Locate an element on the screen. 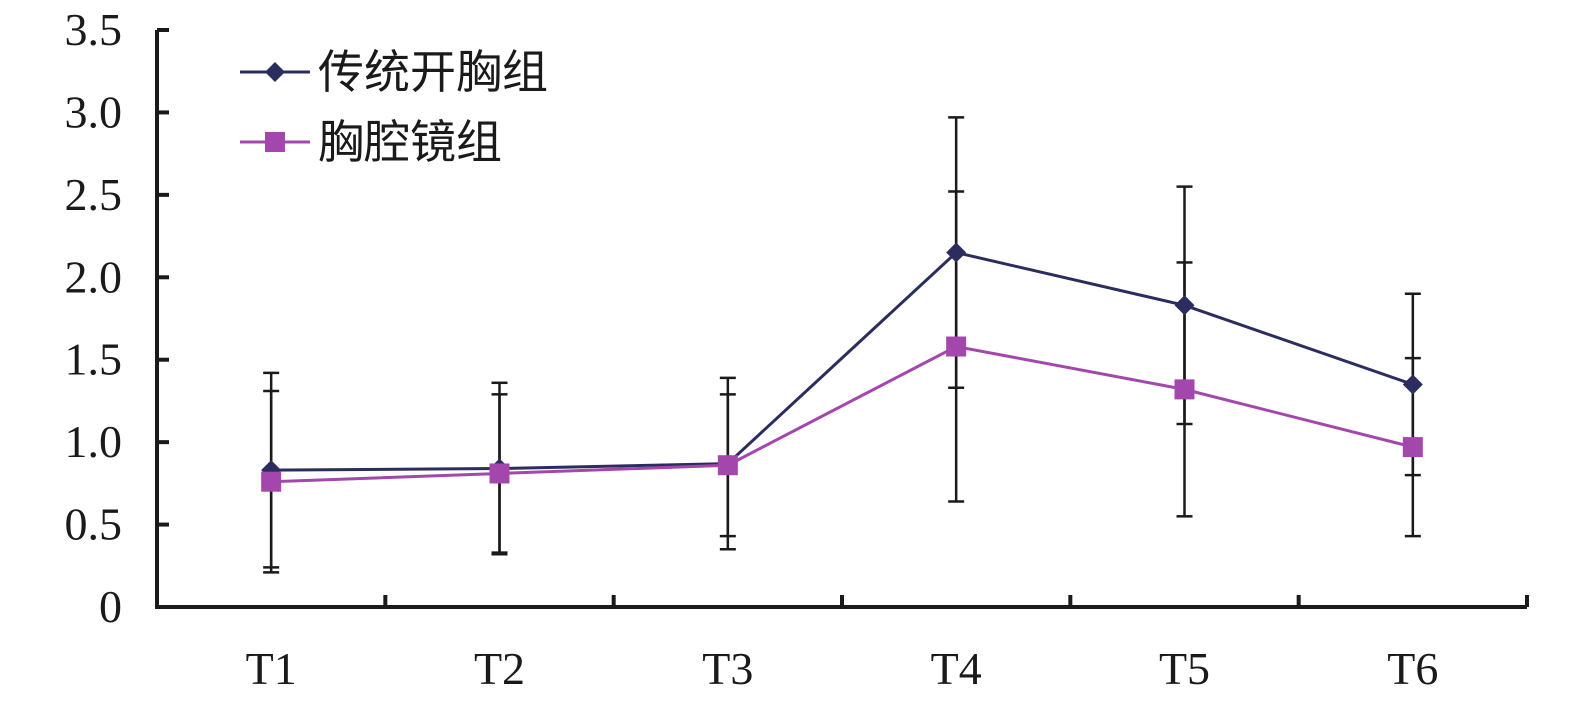 The height and width of the screenshot is (707, 1575). x-tick-label: T4 is located at coordinates (956, 668).